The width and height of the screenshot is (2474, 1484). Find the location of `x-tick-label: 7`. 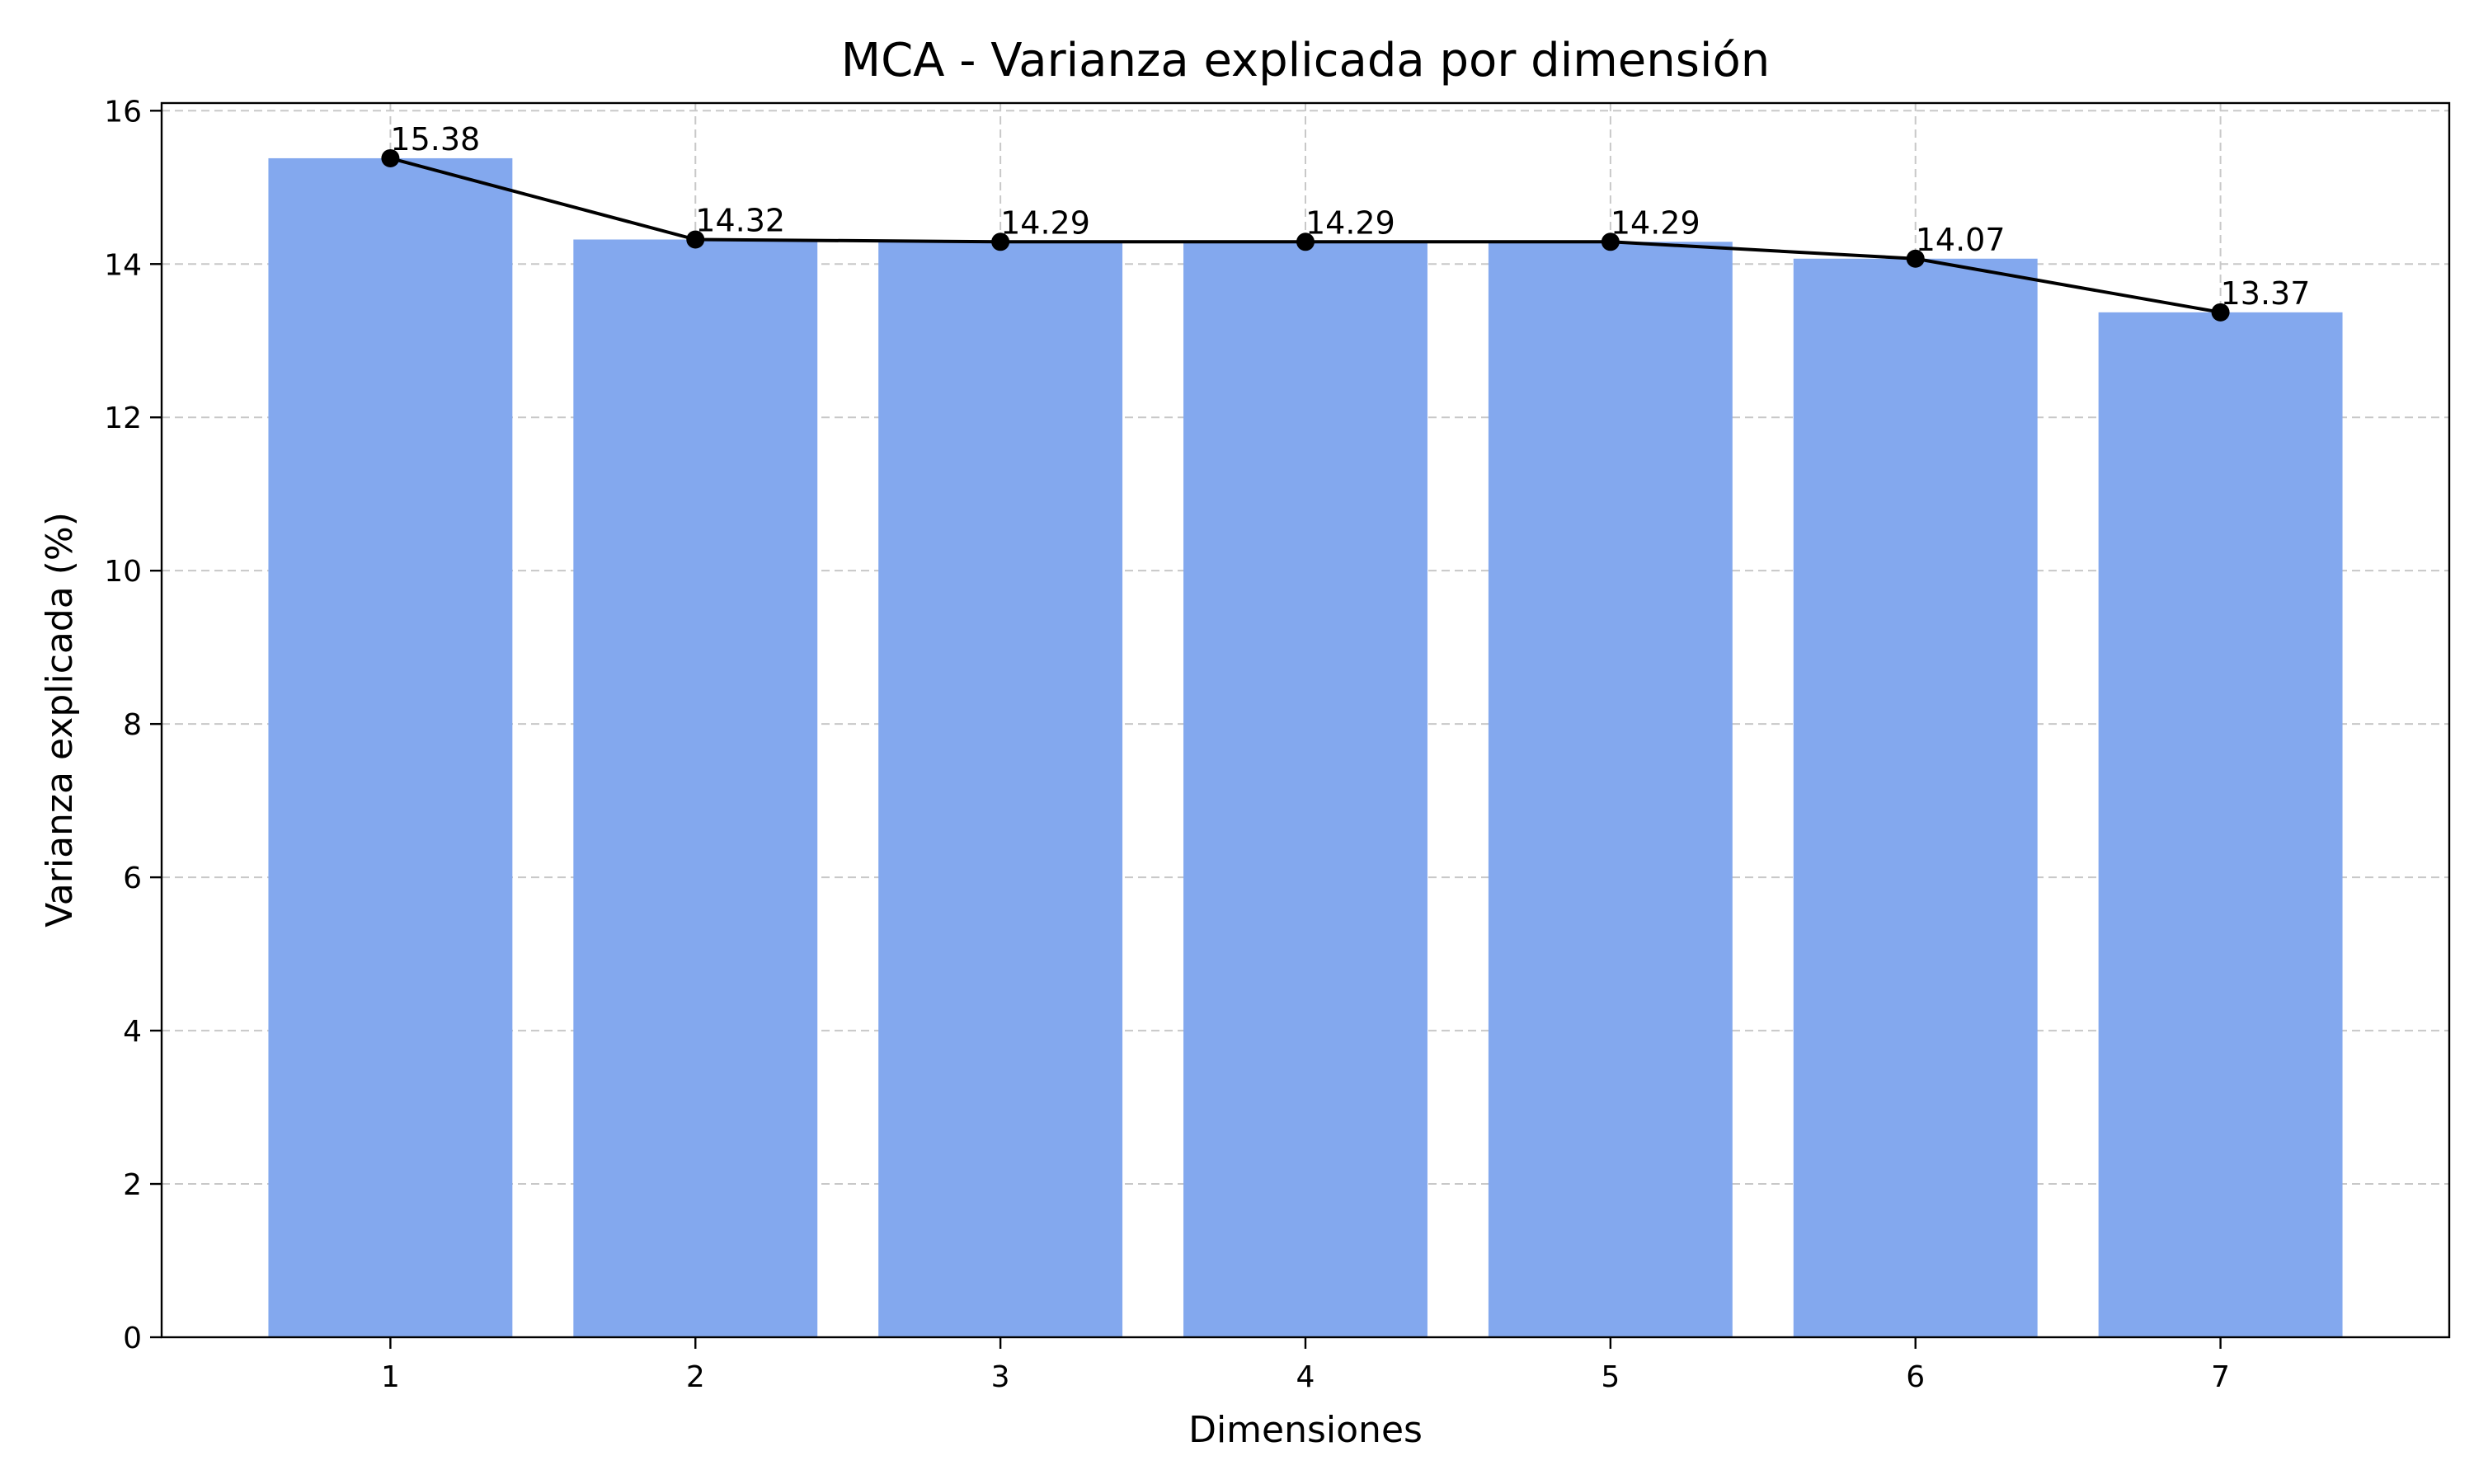

x-tick-label: 7 is located at coordinates (2220, 1377).